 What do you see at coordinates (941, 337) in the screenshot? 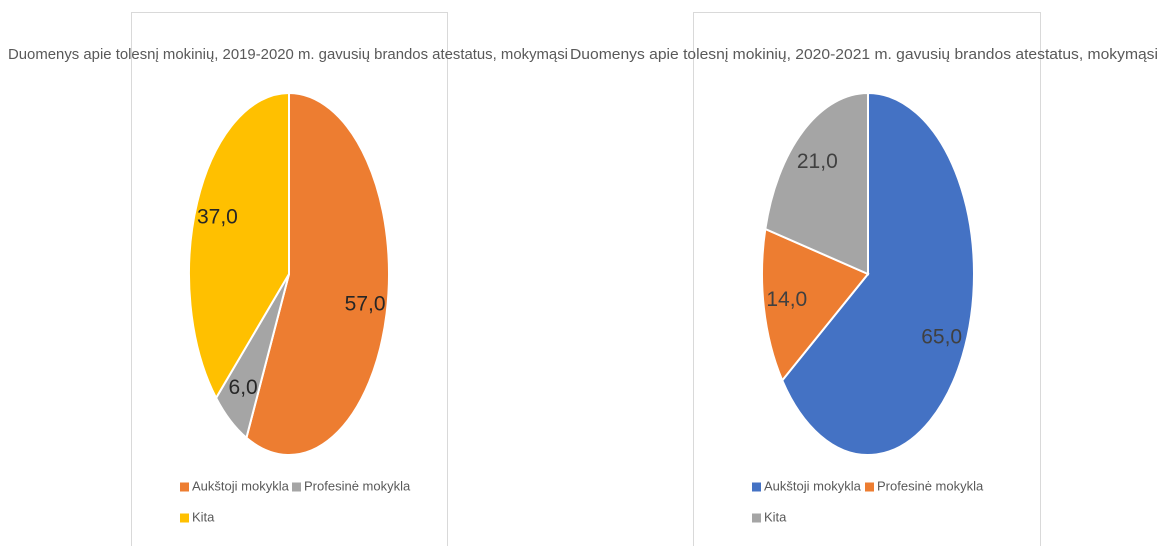
I see `data-label: 65,0` at bounding box center [941, 337].